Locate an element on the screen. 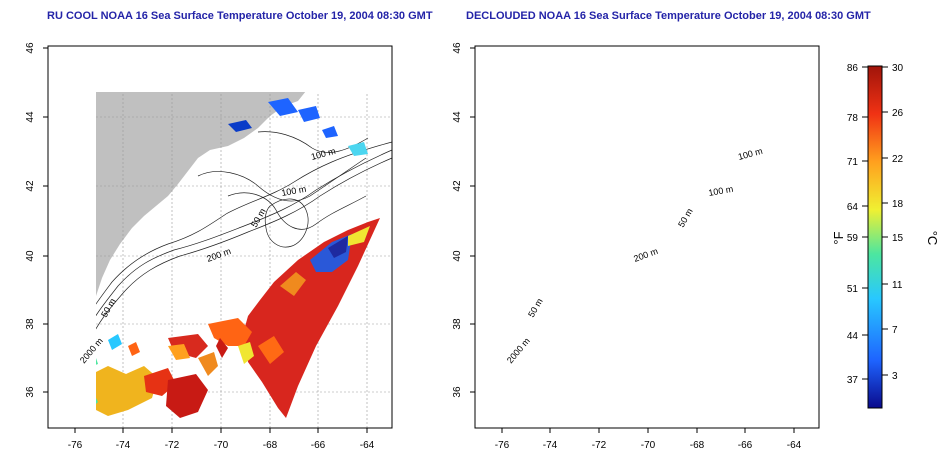 The height and width of the screenshot is (475, 950). colorbar-c-tick: 11 is located at coordinates (897, 285).